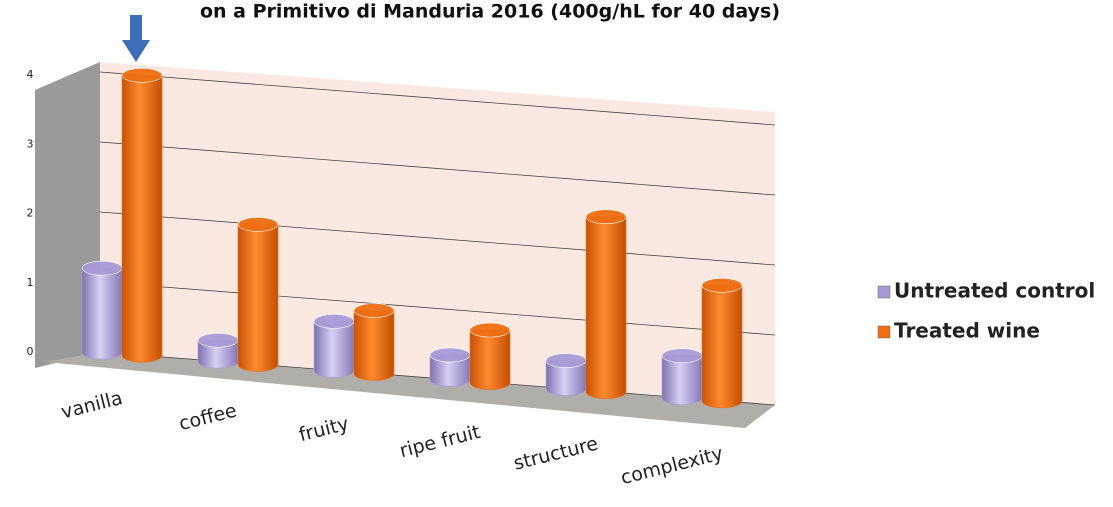 Image resolution: width=1113 pixels, height=507 pixels. What do you see at coordinates (208, 418) in the screenshot?
I see `x-tick-label: coffee` at bounding box center [208, 418].